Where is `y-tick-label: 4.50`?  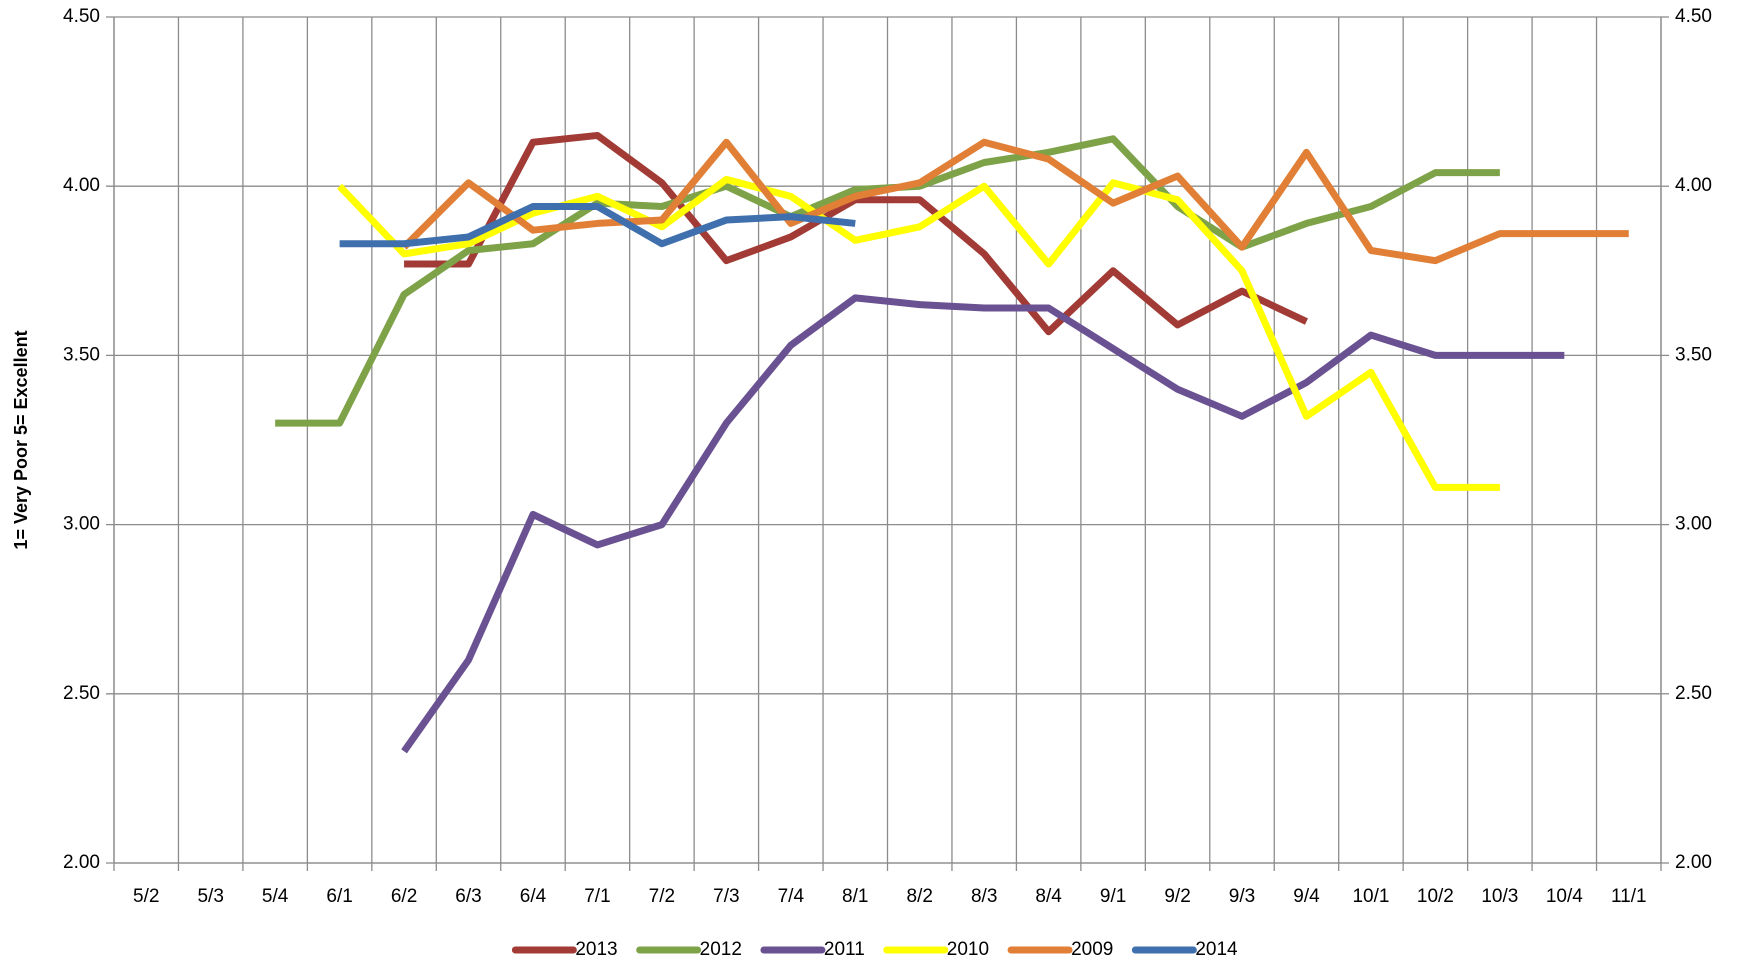
y-tick-label: 4.50 is located at coordinates (81, 16).